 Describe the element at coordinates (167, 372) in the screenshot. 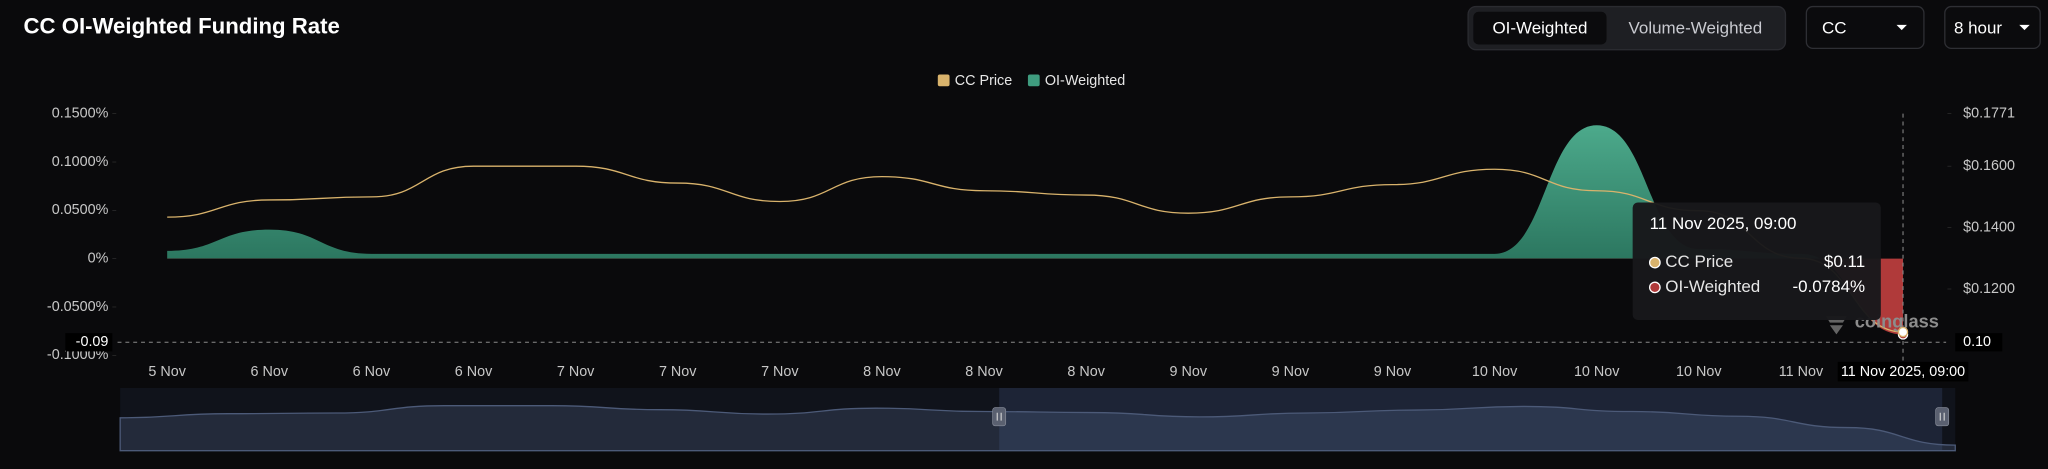

I see `x-tick-label: 5 Nov` at that location.